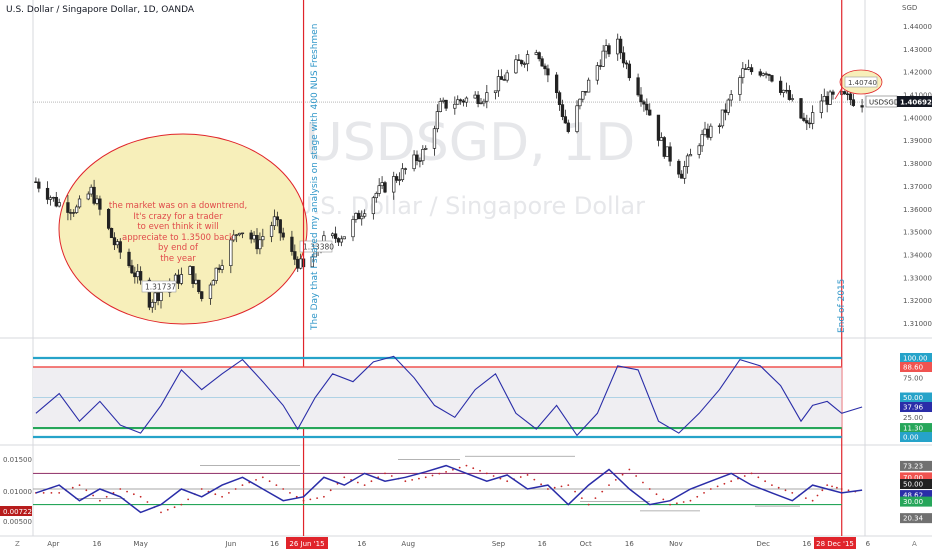  I want to click on mid-label: 1.33380, so click(316, 246).